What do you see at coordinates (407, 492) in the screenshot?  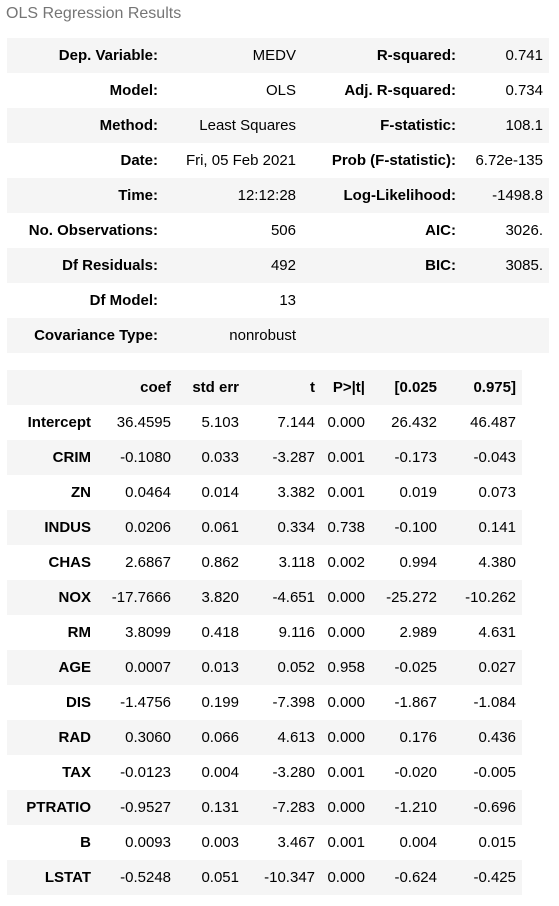 I see `table-cell: 0.019` at bounding box center [407, 492].